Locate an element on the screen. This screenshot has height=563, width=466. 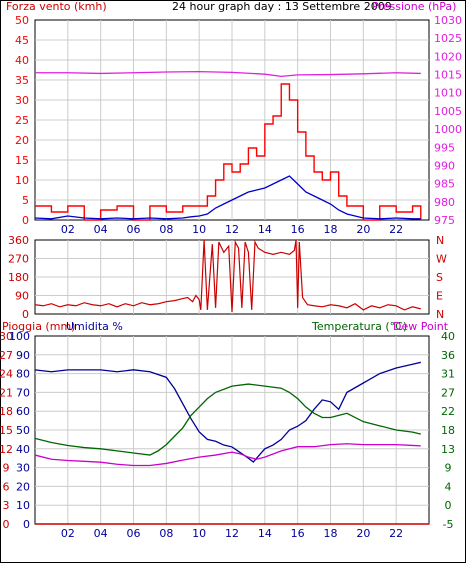
wind-y-tick-8: 40 is located at coordinates (22, 60).